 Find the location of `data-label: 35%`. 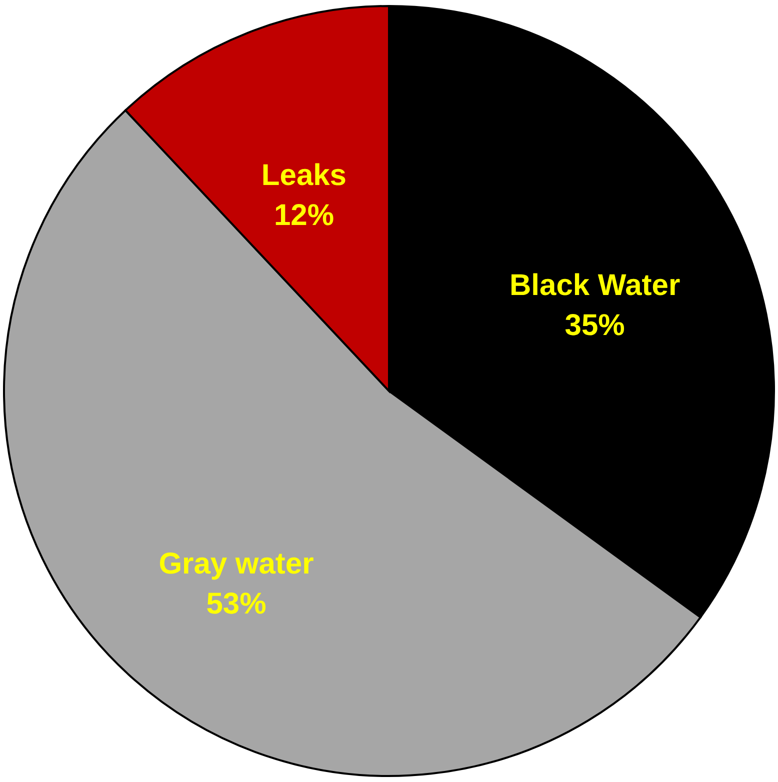

data-label: 35% is located at coordinates (594, 325).